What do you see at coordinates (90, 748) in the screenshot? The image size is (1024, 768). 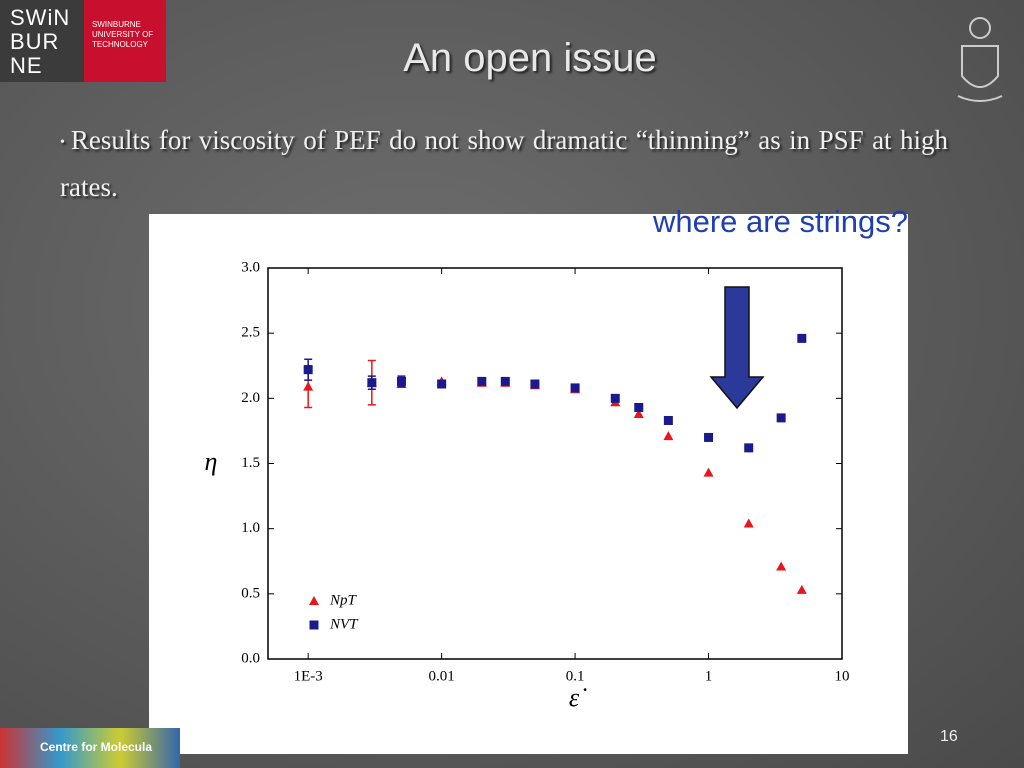 I see `footer: Centre for Molecula` at bounding box center [90, 748].